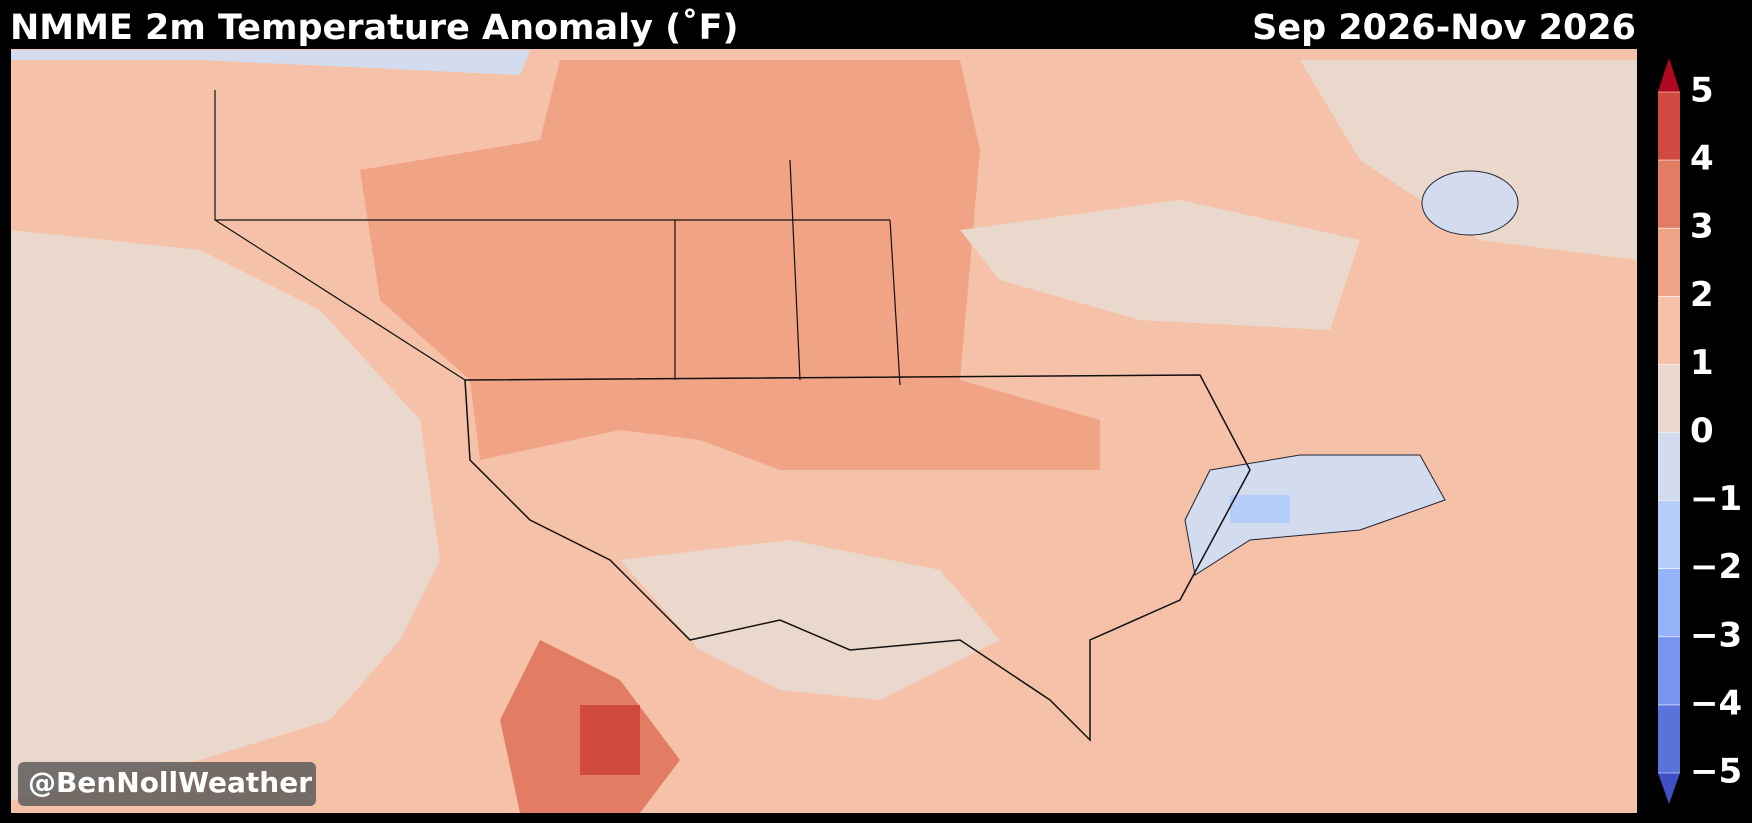 The image size is (1752, 823). What do you see at coordinates (1468, 160) in the screenshot?
I see `greenland-region` at bounding box center [1468, 160].